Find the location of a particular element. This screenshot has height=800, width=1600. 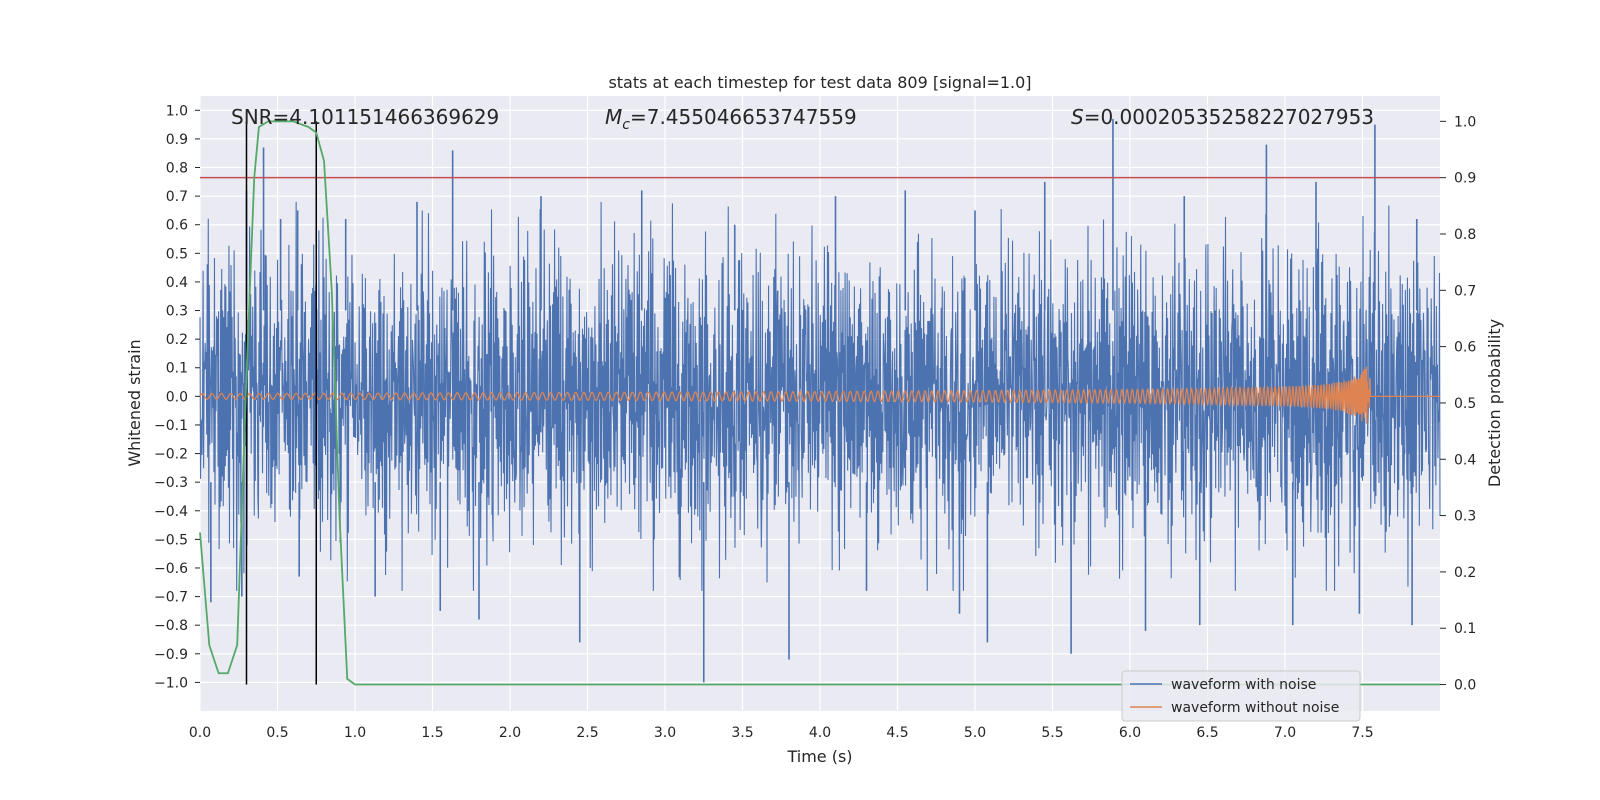

x-tick-label: 7.5 is located at coordinates (1362, 733).